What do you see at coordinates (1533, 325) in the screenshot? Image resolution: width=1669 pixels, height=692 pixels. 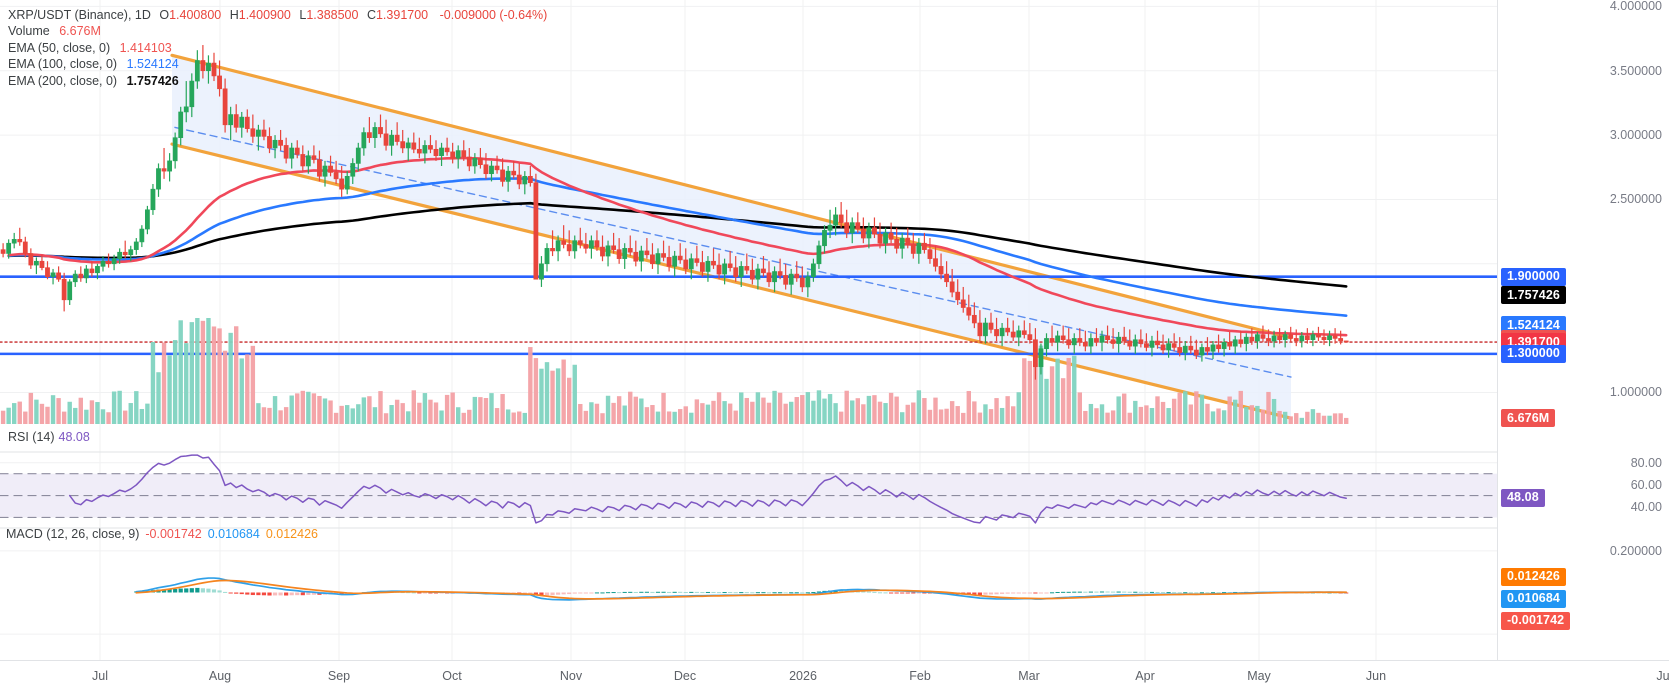 I see `ema100-badge: 1.524124` at bounding box center [1533, 325].